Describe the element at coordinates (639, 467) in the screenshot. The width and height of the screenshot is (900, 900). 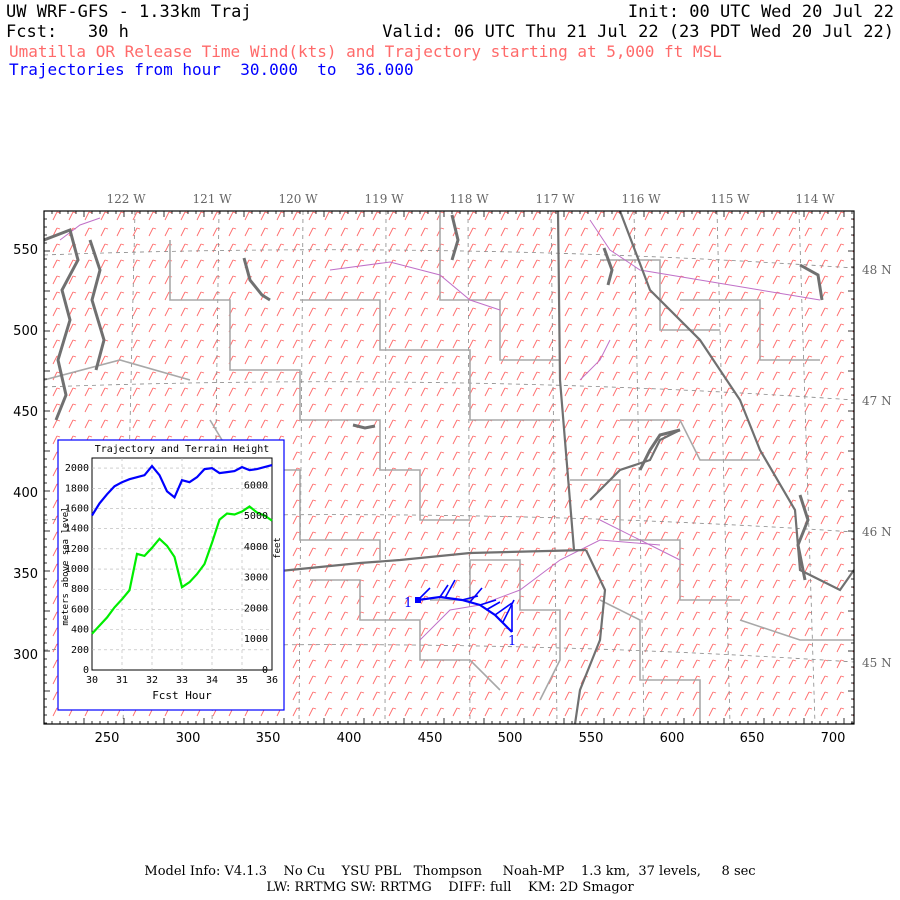
I see `meridian-116w` at that location.